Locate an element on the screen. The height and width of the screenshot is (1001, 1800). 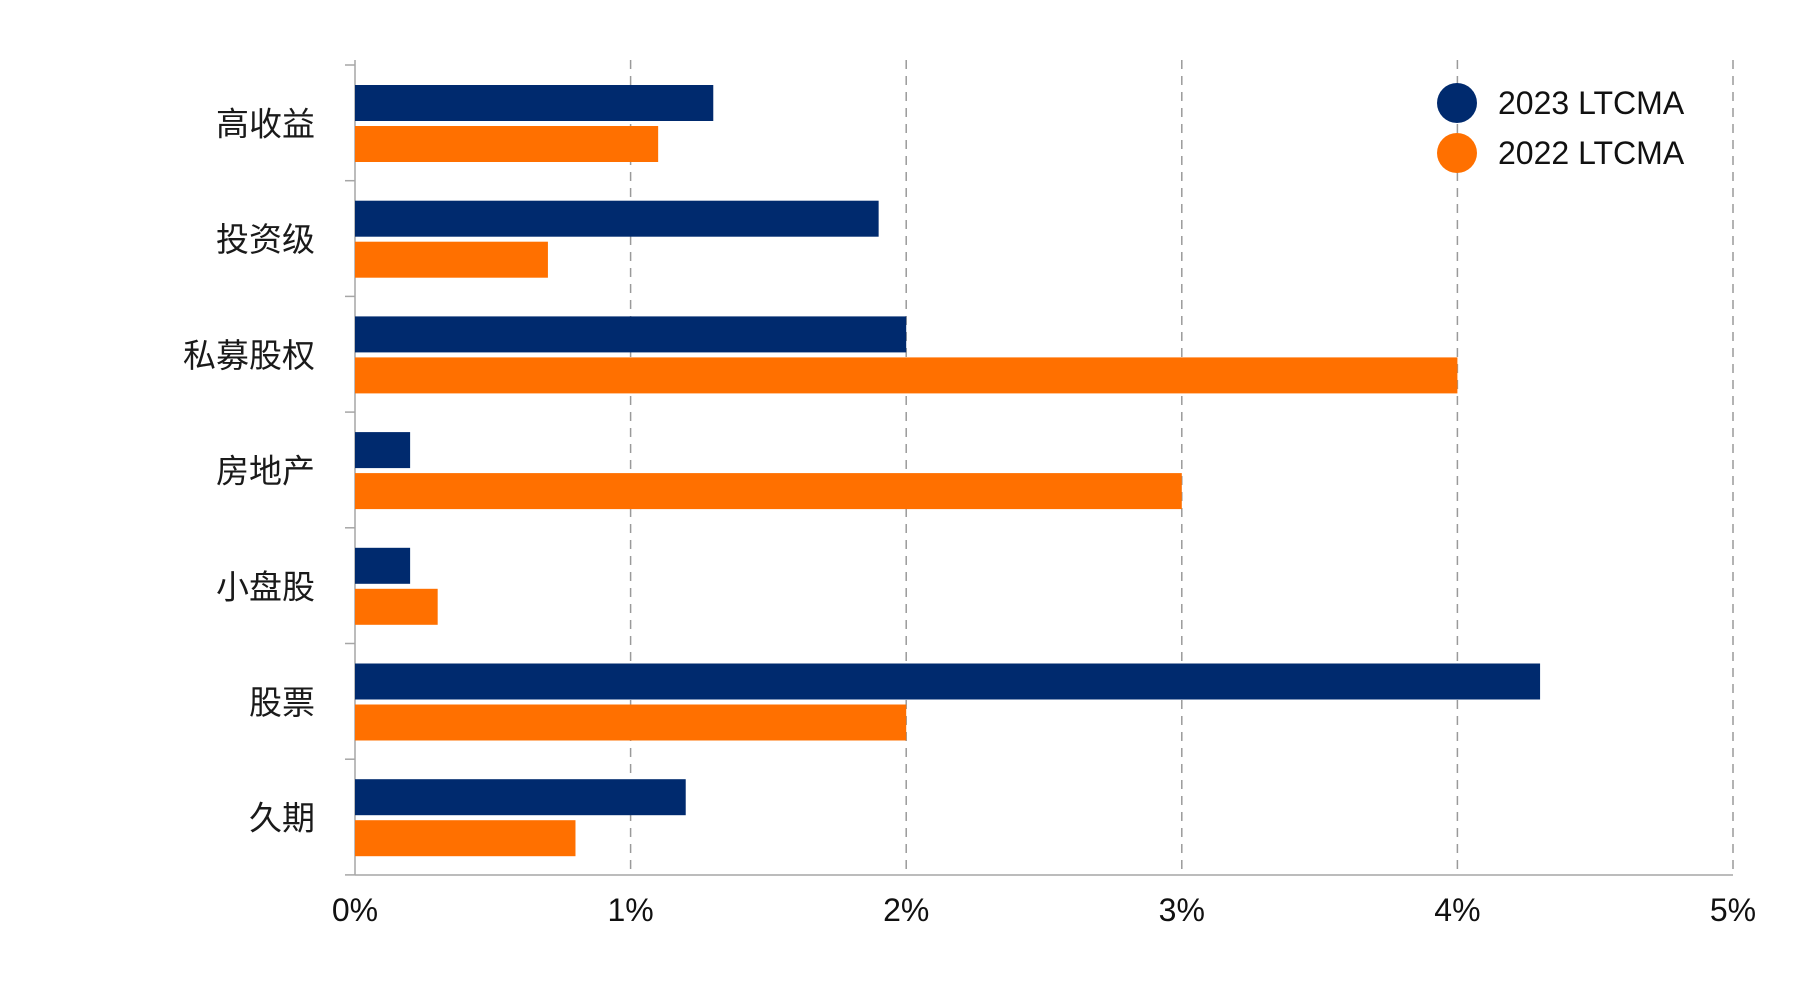
x-tick-label: 5% is located at coordinates (1733, 910).